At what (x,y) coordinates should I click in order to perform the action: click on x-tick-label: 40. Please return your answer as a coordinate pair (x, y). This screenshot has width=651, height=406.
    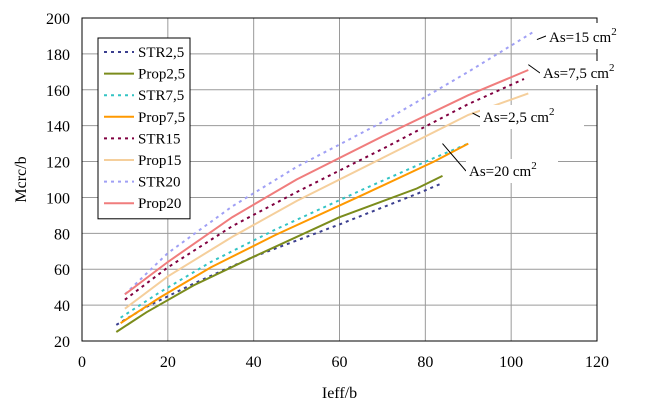
    Looking at the image, I should click on (254, 362).